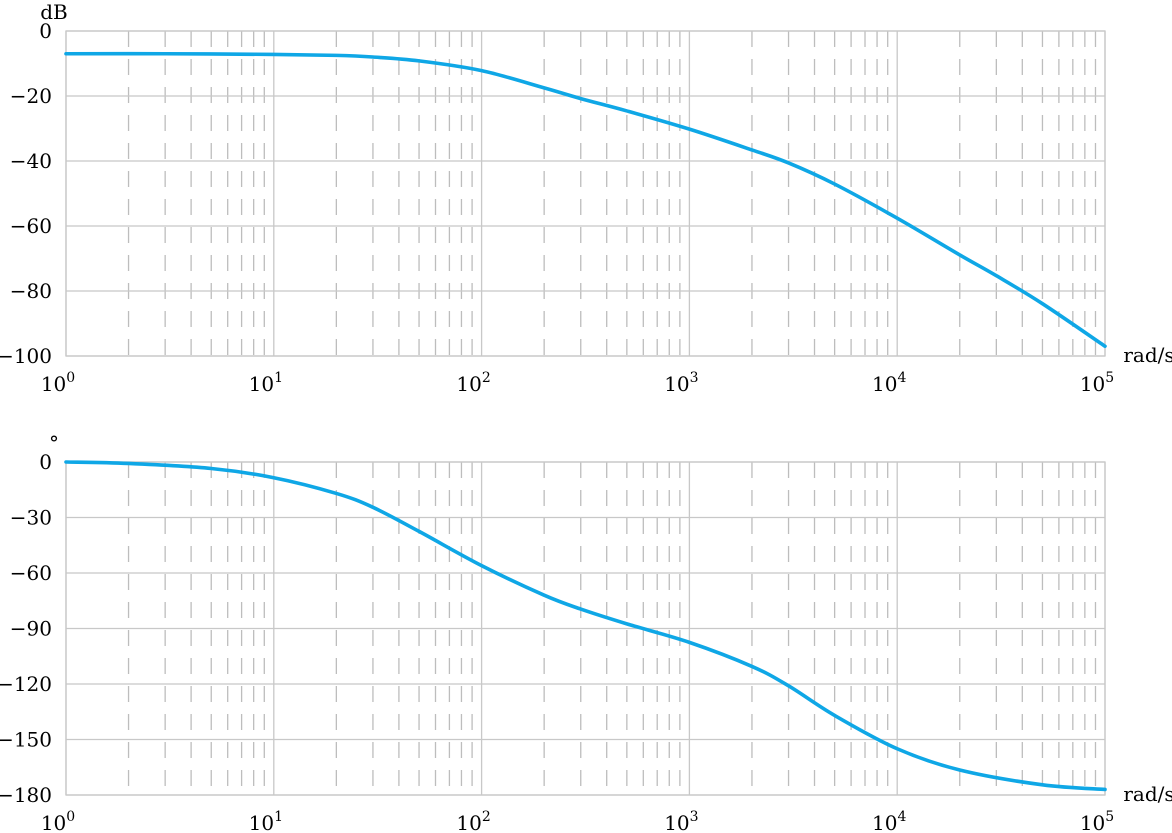 This screenshot has width=1172, height=833. Describe the element at coordinates (31, 629) in the screenshot. I see `y-tick-label: −90` at that location.